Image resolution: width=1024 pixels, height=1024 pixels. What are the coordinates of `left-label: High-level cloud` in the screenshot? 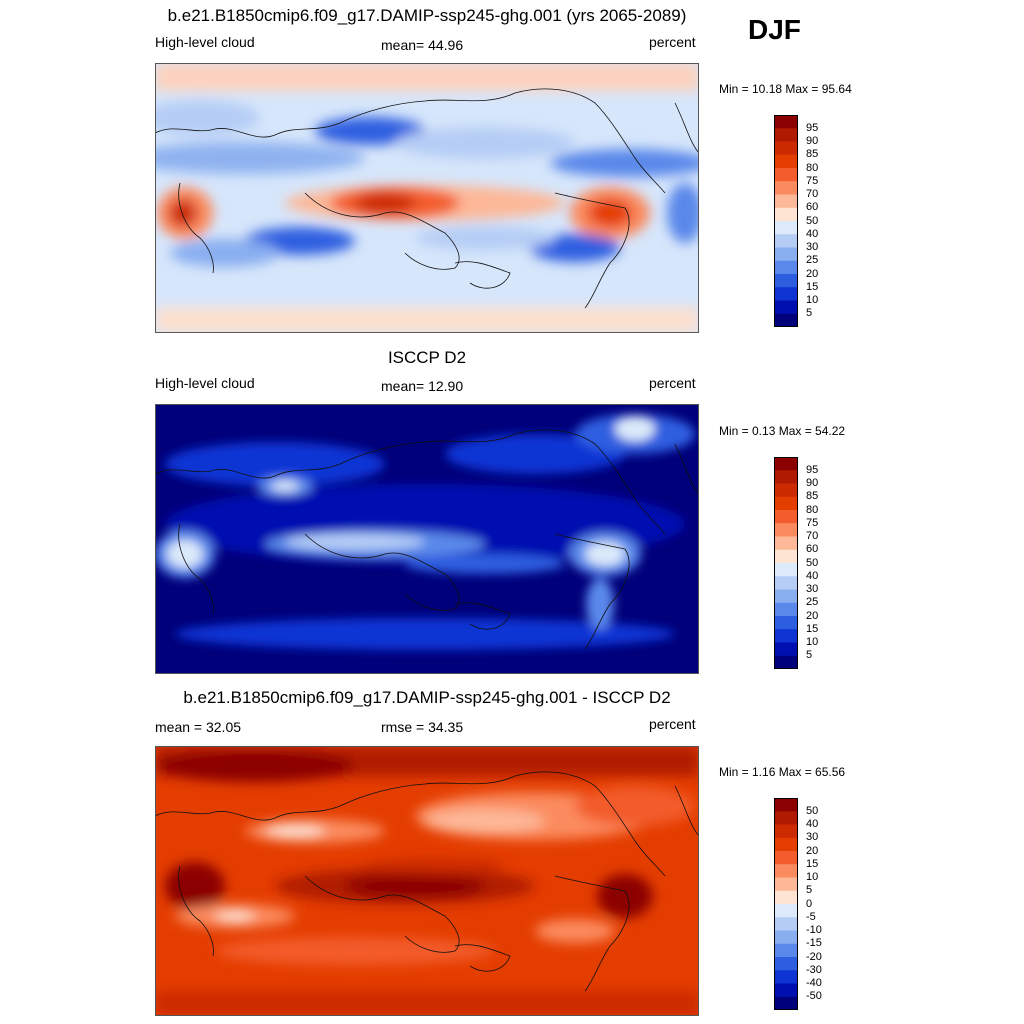 It's located at (205, 383).